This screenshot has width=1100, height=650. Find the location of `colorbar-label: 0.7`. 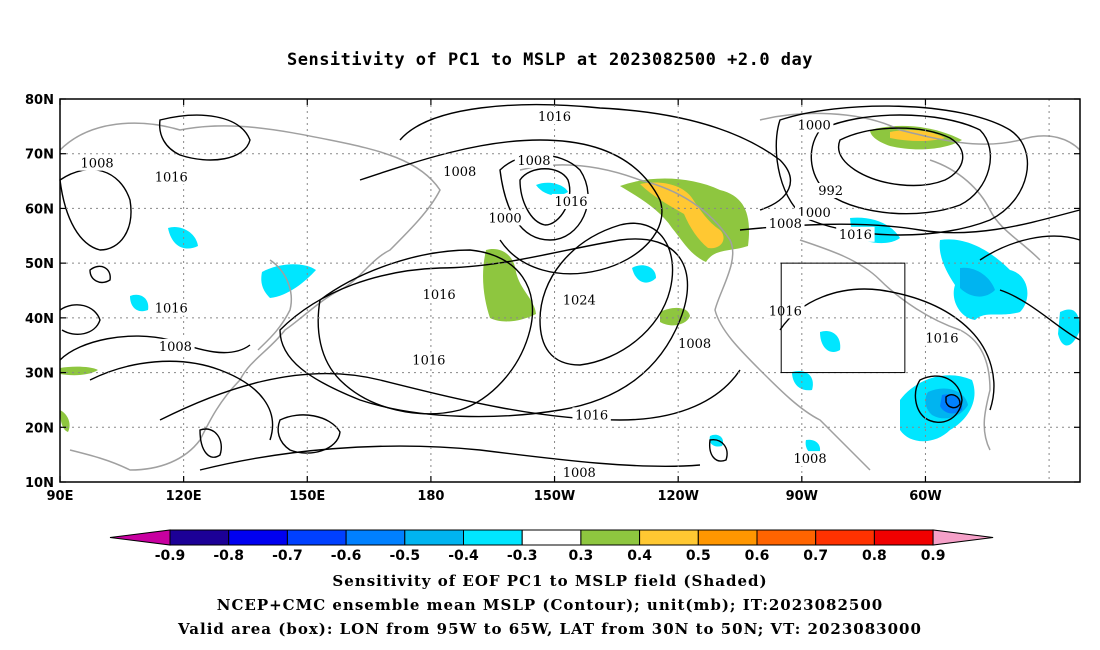

colorbar-label: 0.7 is located at coordinates (815, 556).